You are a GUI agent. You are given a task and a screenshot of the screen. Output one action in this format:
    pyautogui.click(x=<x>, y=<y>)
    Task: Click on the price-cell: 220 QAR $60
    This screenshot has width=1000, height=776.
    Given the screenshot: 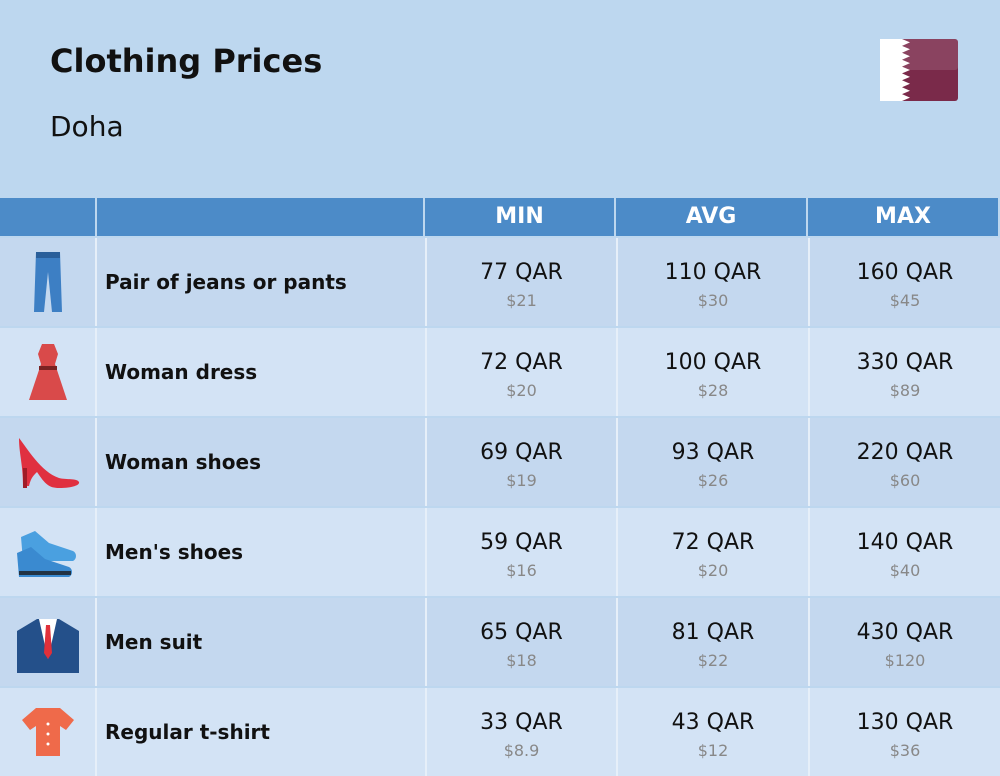 What is the action you would take?
    pyautogui.click(x=904, y=462)
    